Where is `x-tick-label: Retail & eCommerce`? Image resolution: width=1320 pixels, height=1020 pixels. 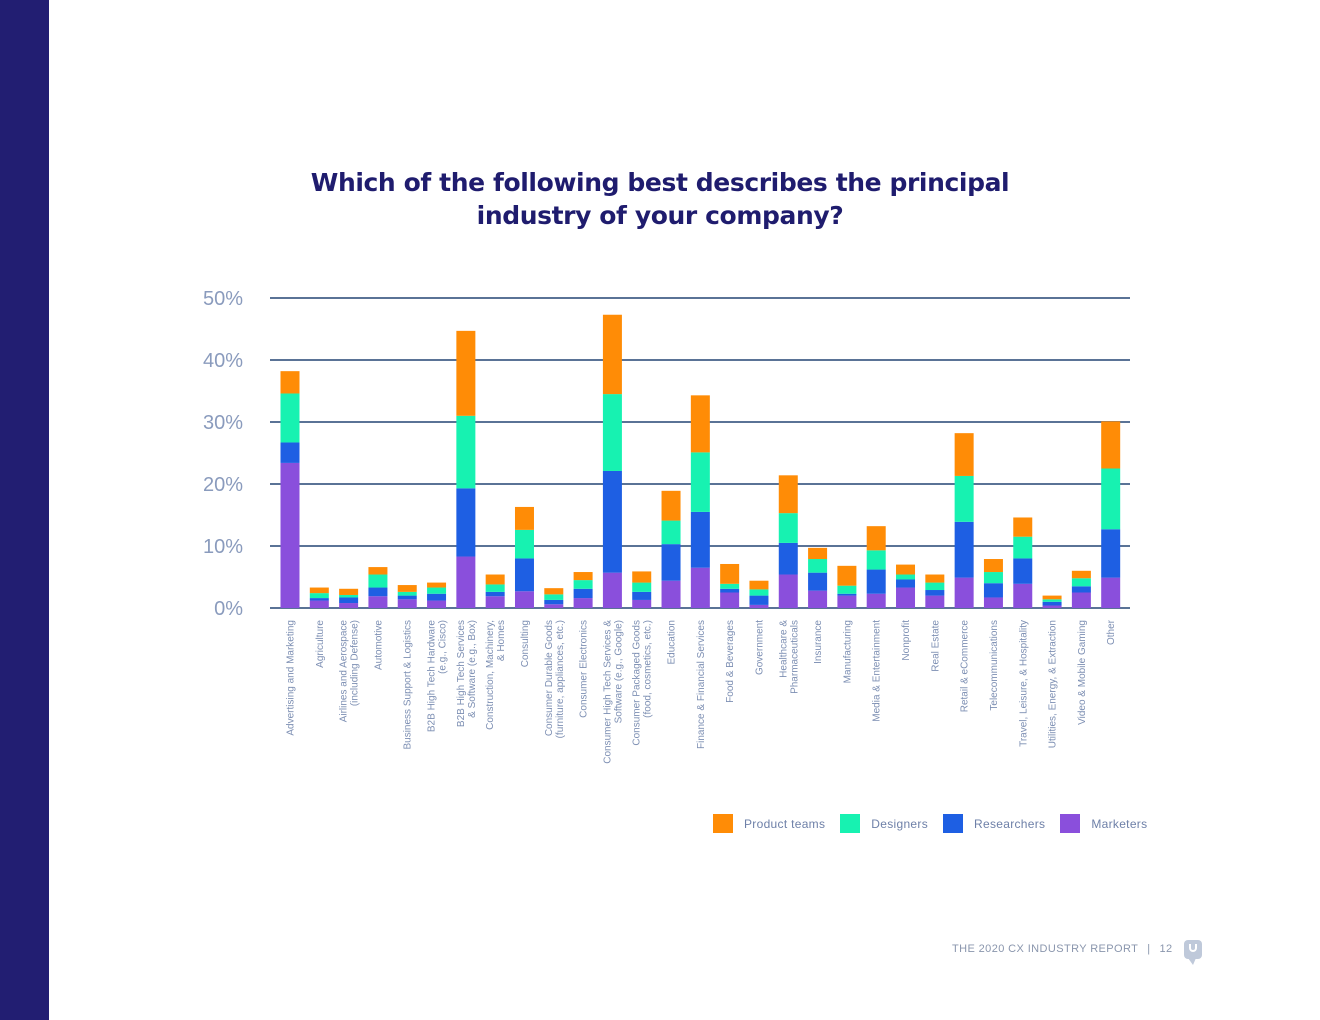 x-tick-label: Retail & eCommerce is located at coordinates (965, 666).